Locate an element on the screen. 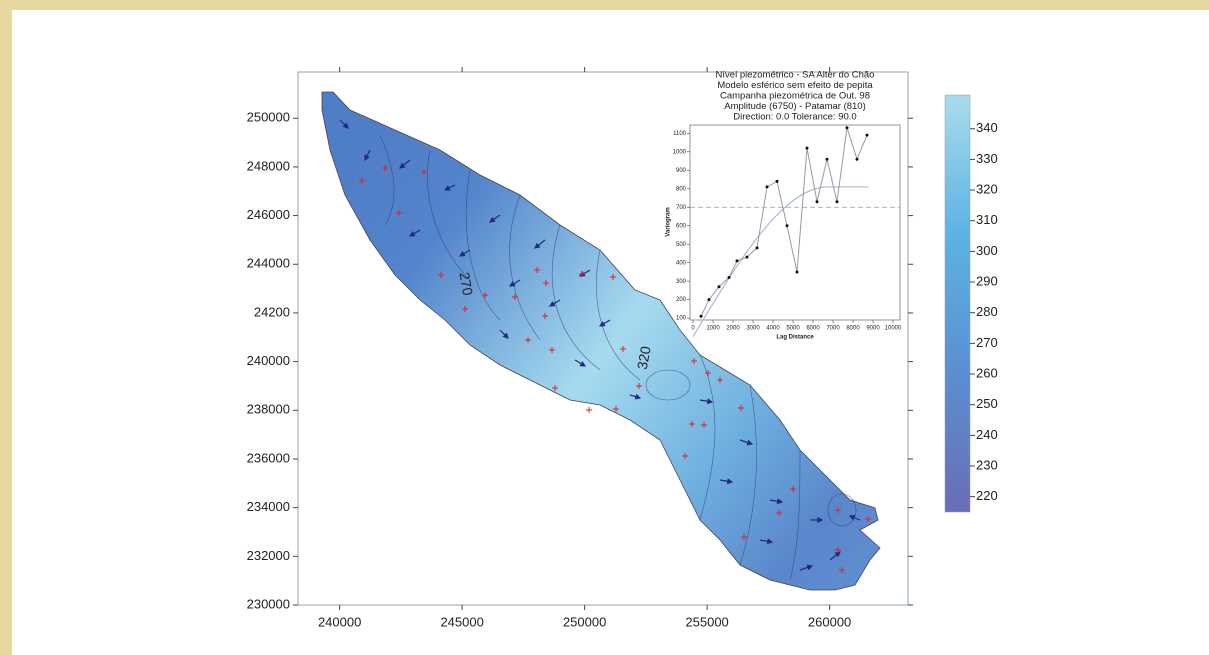 The image size is (1209, 655). inset-y-tick-label: 300 is located at coordinates (681, 282).